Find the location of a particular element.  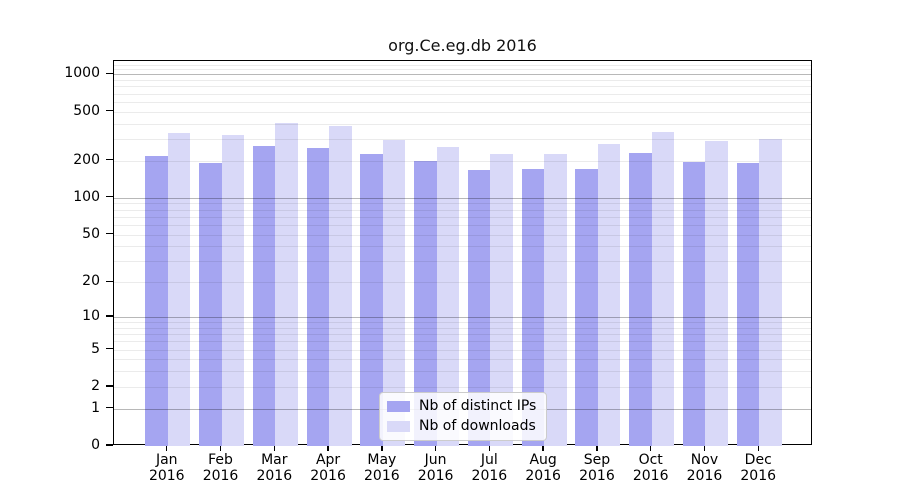

x-tick-label: Mar 2016 is located at coordinates (274, 468).